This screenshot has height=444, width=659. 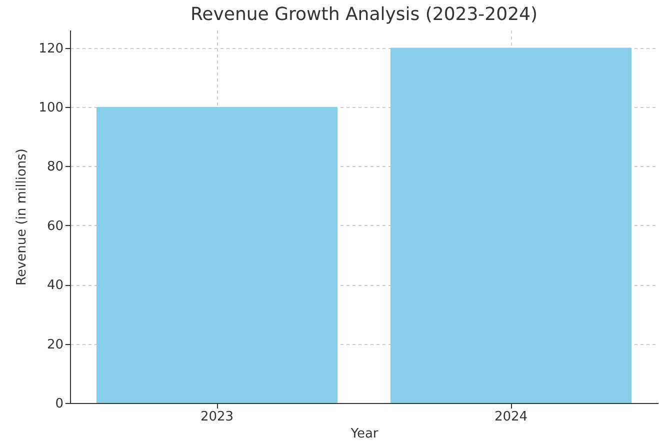 I want to click on y-tick-label: 20, so click(x=55, y=344).